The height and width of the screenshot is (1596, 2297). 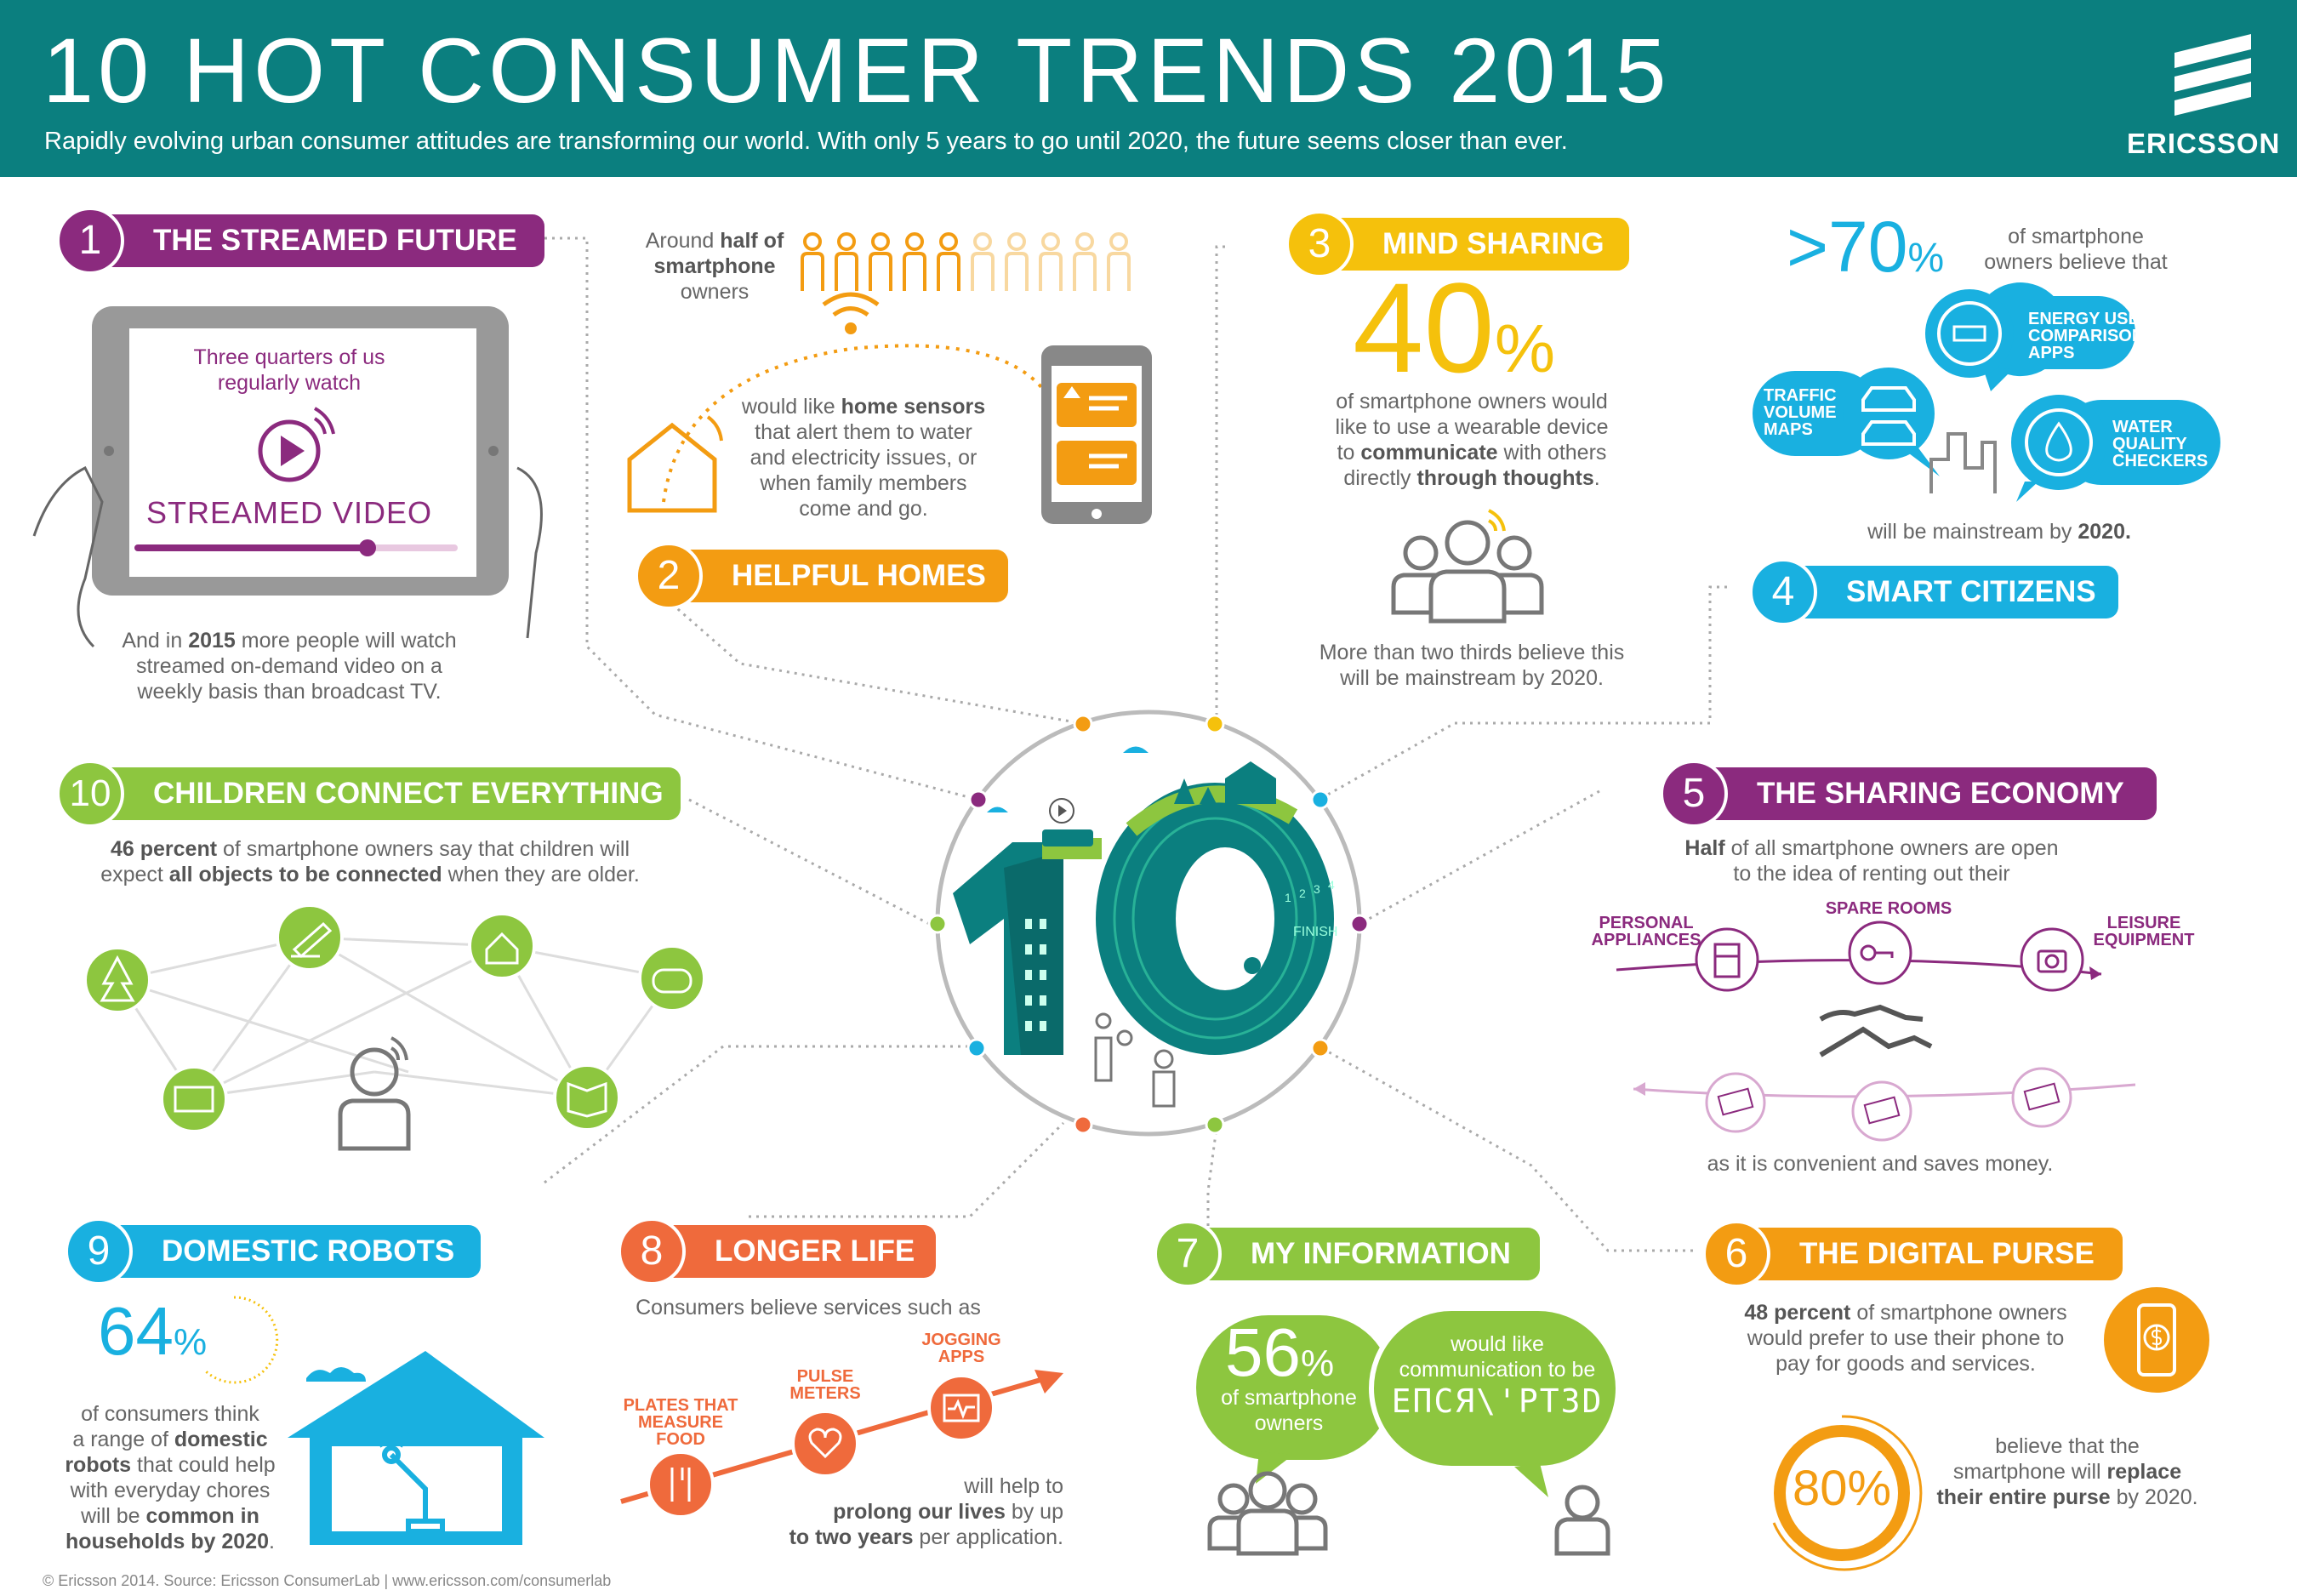 What do you see at coordinates (1467, 244) in the screenshot?
I see `trend-3-label: MIND SHARING` at bounding box center [1467, 244].